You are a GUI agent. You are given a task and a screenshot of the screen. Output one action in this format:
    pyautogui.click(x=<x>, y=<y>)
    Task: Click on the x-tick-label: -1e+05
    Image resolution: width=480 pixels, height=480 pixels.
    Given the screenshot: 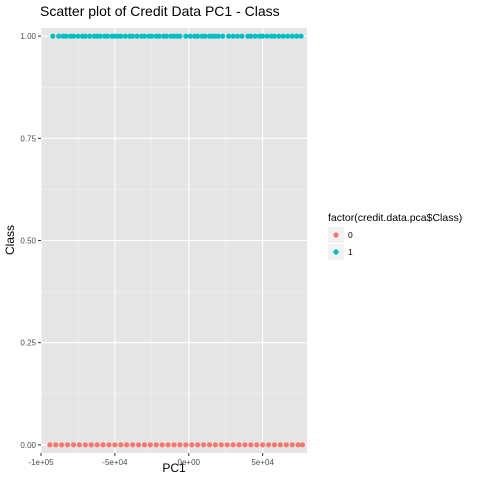 What is the action you would take?
    pyautogui.click(x=41, y=462)
    